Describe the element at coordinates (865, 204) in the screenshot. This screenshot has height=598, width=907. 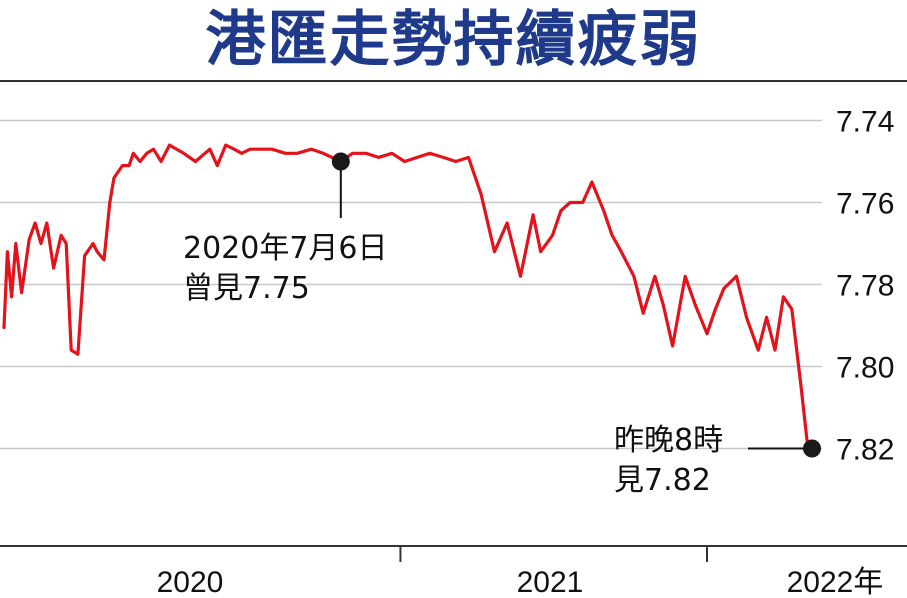
I see `y-tick-label: 7.76` at that location.